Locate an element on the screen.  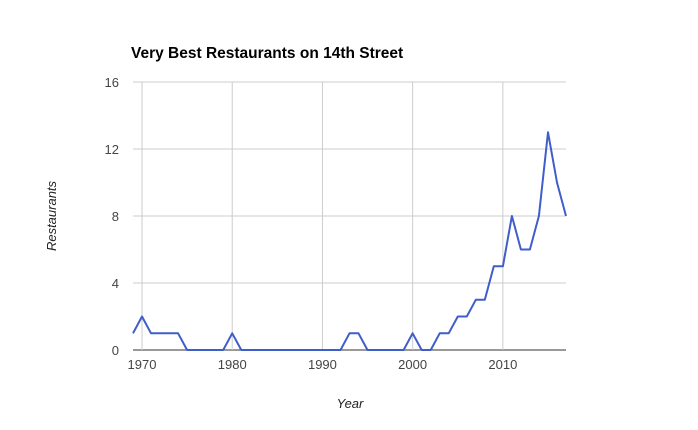
x-tick-label: 2000 is located at coordinates (412, 364).